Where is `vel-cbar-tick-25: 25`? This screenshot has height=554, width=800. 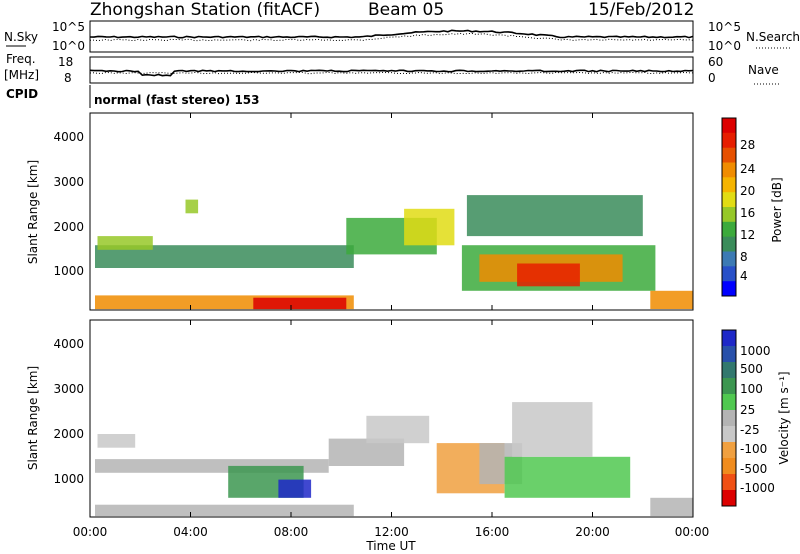
vel-cbar-tick-25: 25 is located at coordinates (747, 410).